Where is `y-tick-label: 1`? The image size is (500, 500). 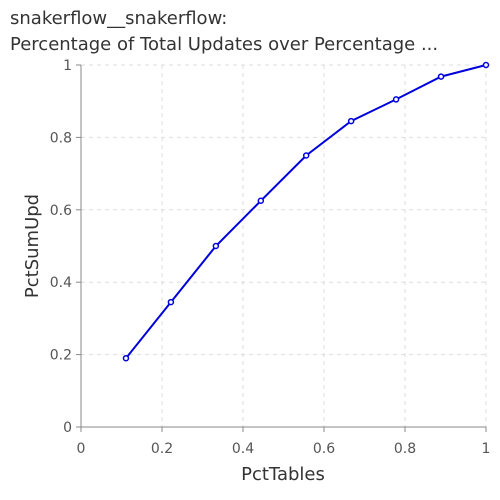
y-tick-label: 1 is located at coordinates (67, 66).